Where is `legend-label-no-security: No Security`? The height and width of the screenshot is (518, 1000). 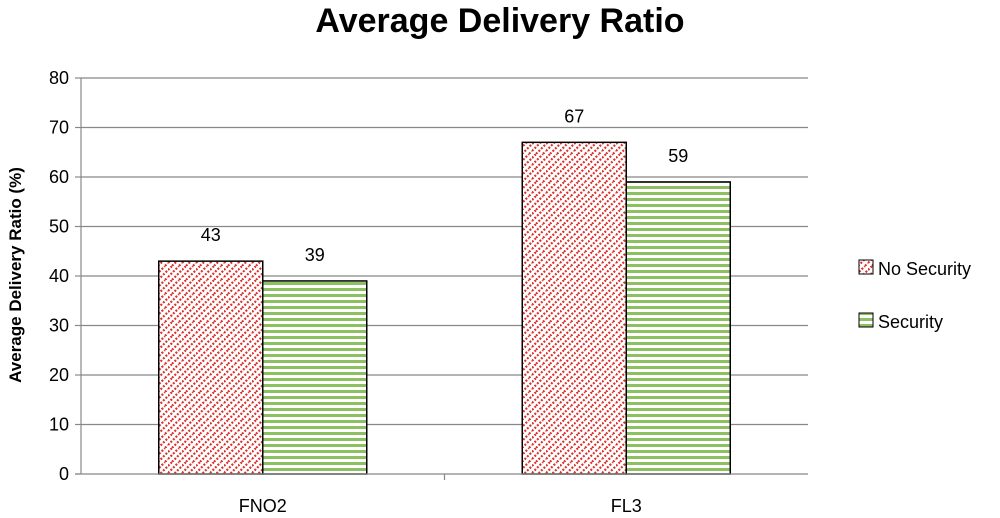
legend-label-no-security: No Security is located at coordinates (924, 269).